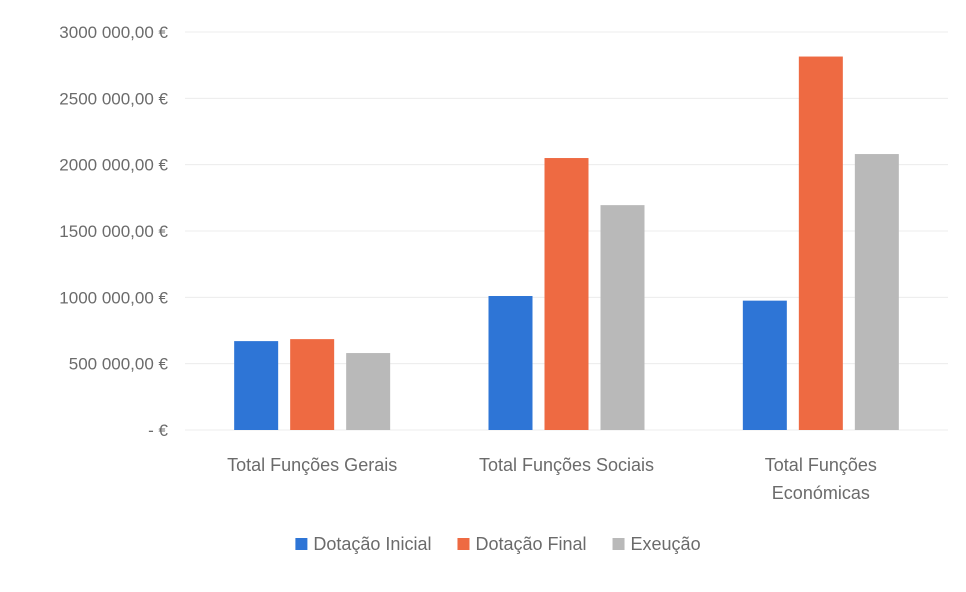  I want to click on x-tick-label: Total Funções, so click(821, 465).